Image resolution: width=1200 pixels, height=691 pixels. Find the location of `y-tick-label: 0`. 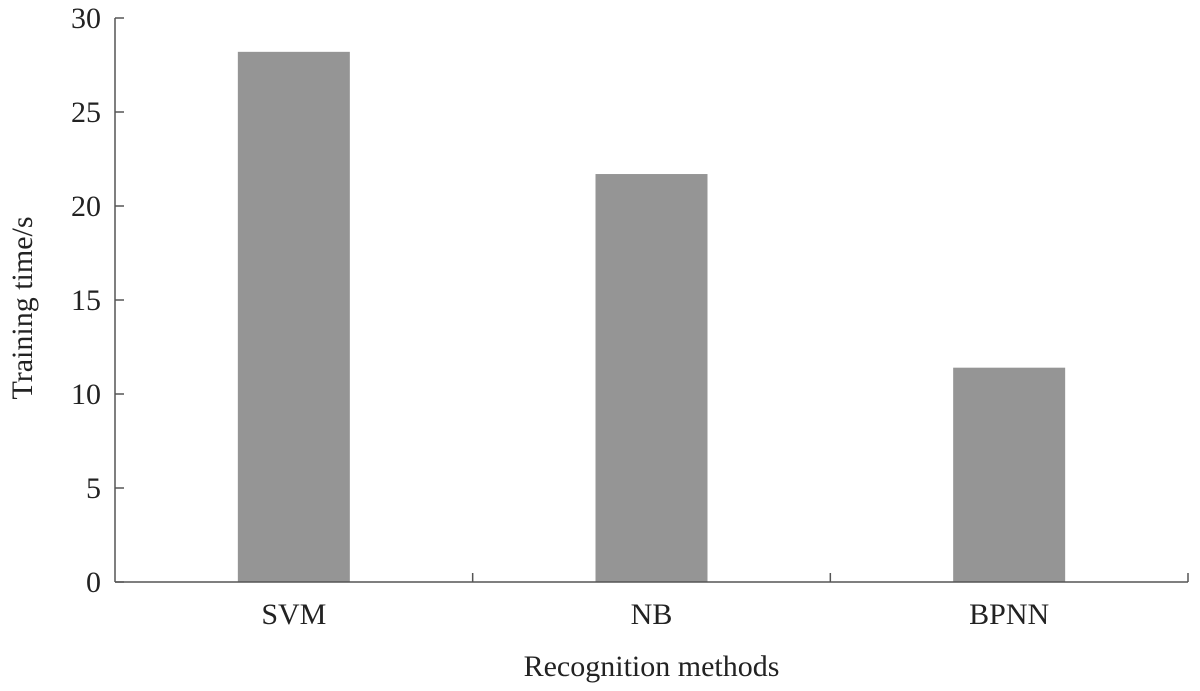

y-tick-label: 0 is located at coordinates (93, 582).